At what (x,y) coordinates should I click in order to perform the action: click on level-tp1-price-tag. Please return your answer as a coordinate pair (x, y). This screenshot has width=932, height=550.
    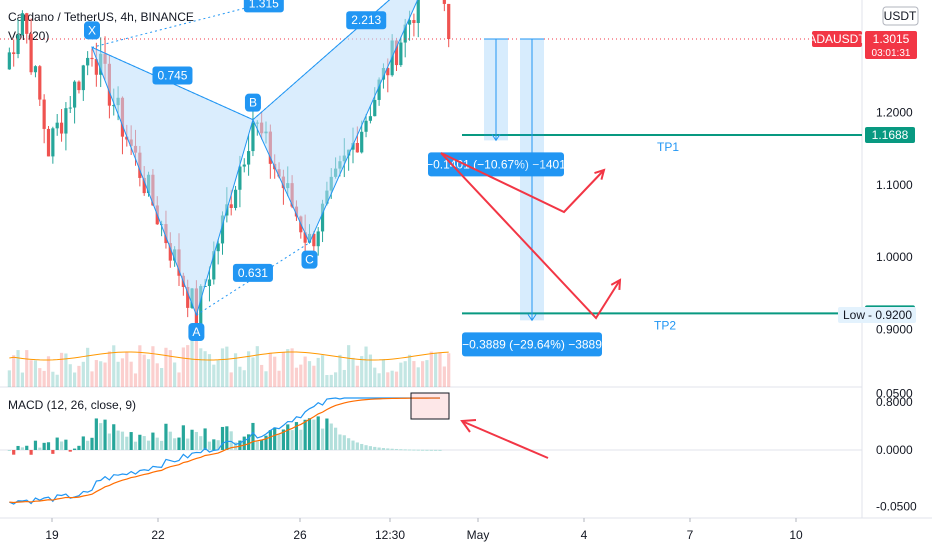
    Looking at the image, I should click on (890, 135).